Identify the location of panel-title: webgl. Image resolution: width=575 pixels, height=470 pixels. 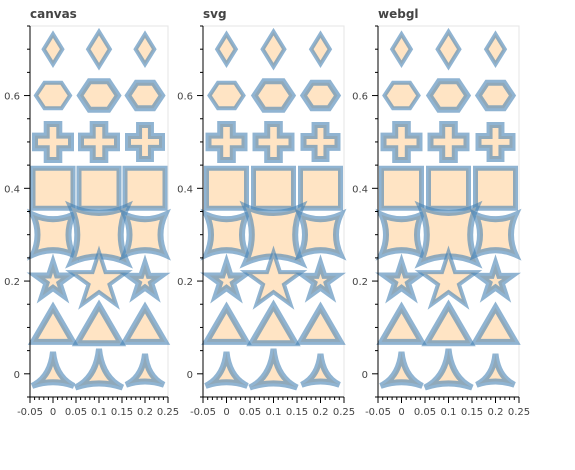
(398, 14).